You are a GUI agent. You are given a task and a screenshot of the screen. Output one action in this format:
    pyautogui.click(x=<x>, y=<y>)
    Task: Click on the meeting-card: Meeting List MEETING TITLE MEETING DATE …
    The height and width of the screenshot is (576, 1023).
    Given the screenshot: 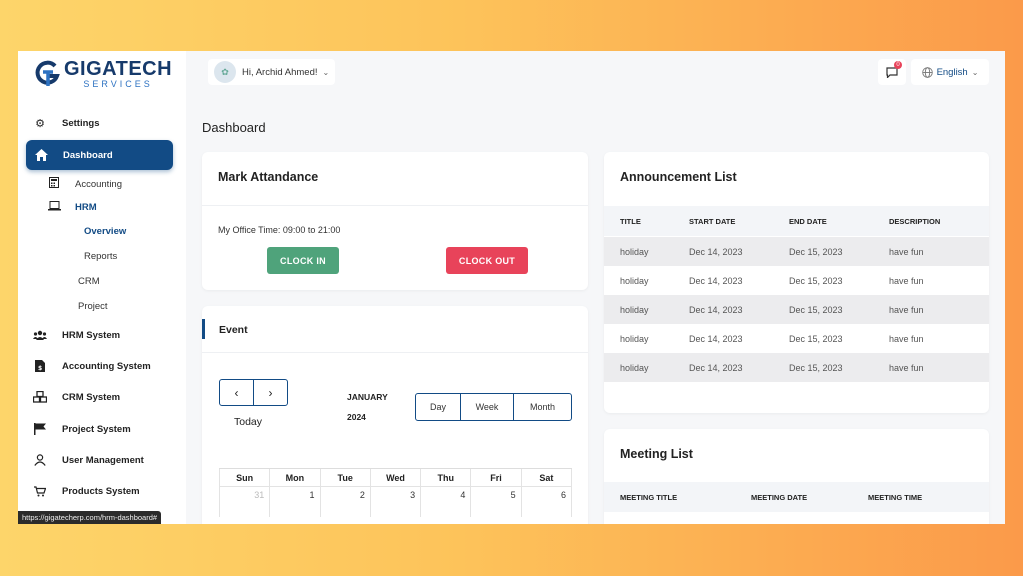 What is the action you would take?
    pyautogui.click(x=796, y=476)
    